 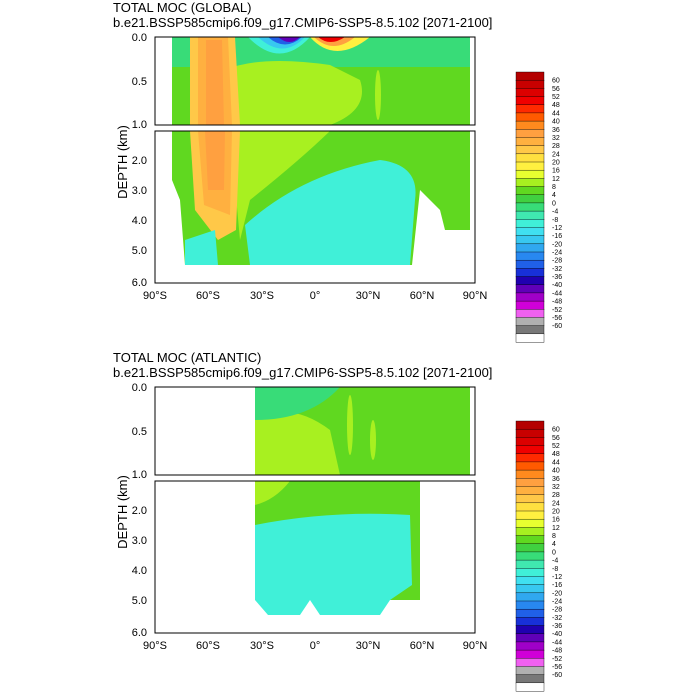 What do you see at coordinates (556, 471) in the screenshot?
I see `colorbar-label: 40` at bounding box center [556, 471].